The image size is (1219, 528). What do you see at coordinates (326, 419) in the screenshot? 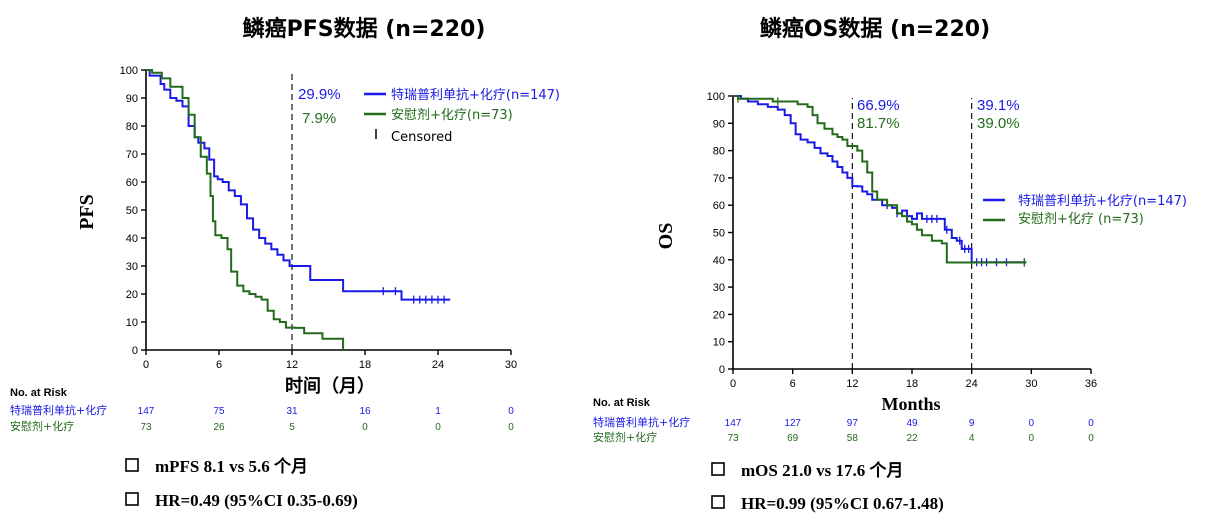
I see `pfs-risk-table-values: 147 75 31 16 1 0 73 26 5 0 0 0` at bounding box center [326, 419].